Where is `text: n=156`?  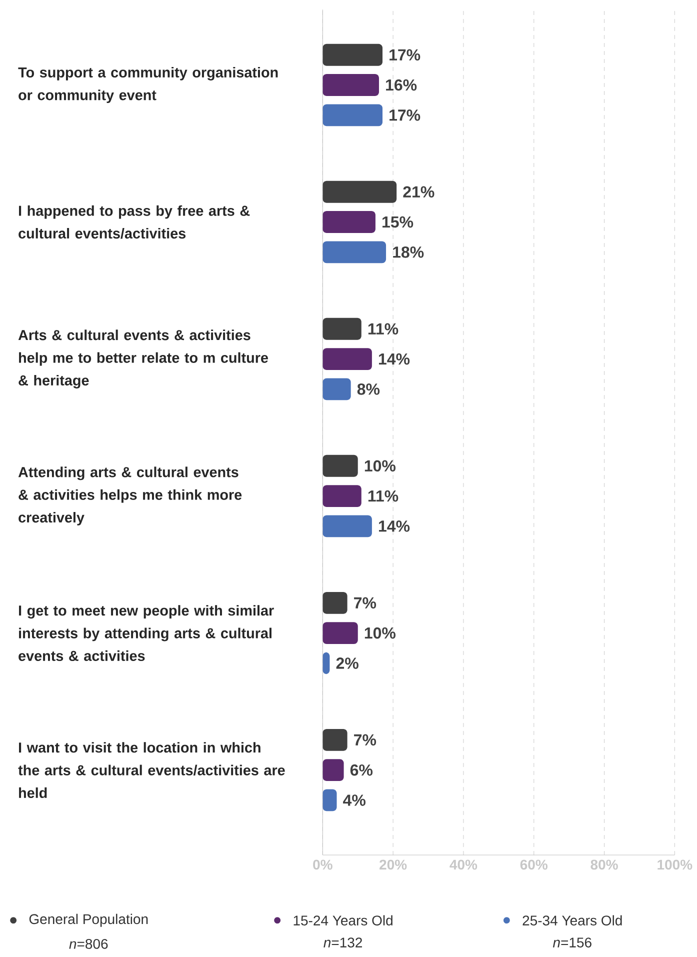
text: n=156 is located at coordinates (572, 943).